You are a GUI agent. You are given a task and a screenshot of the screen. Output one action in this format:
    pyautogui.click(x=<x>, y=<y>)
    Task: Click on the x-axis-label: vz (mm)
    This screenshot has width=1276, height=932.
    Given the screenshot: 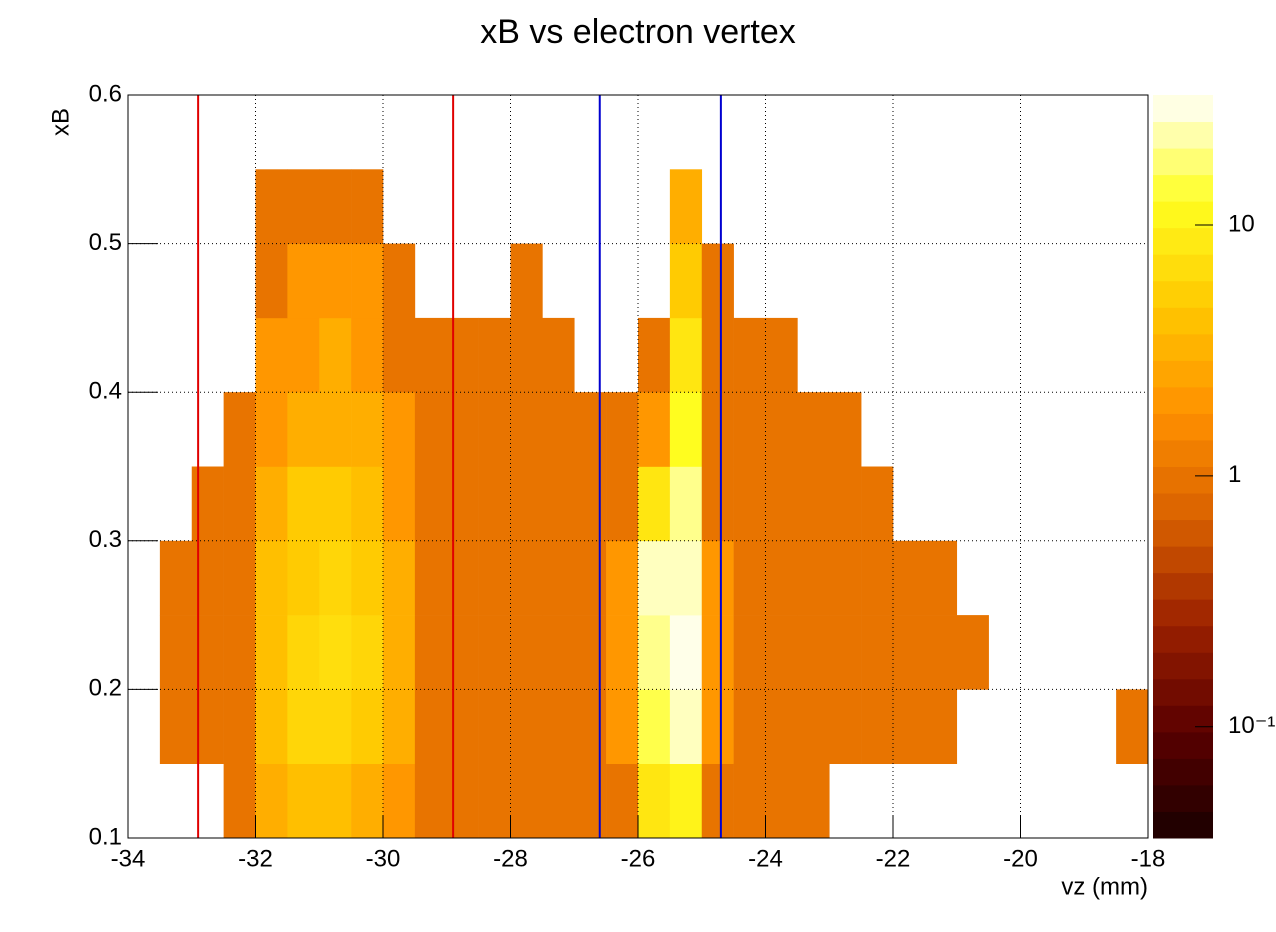 What is the action you would take?
    pyautogui.click(x=1104, y=886)
    